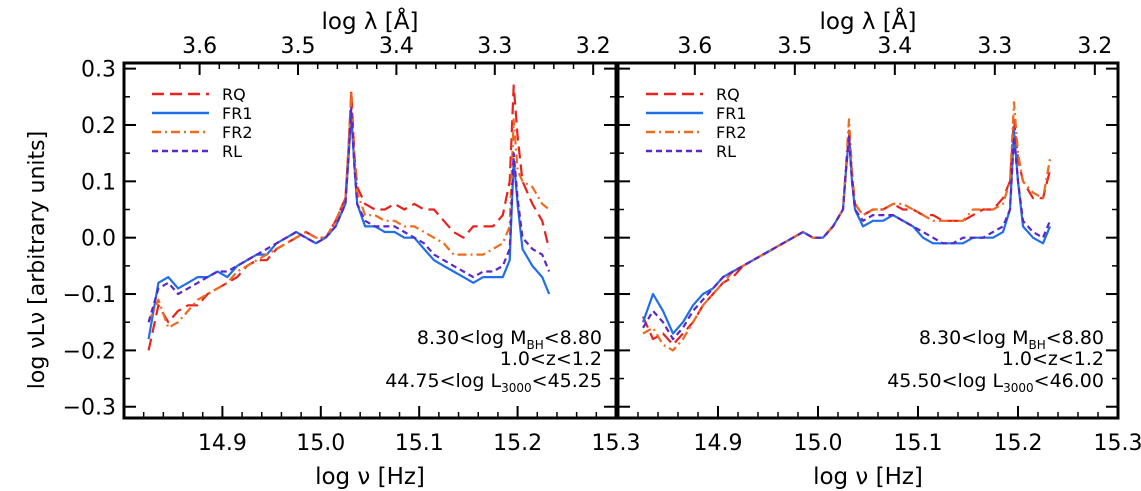 This screenshot has width=1141, height=491. Describe the element at coordinates (98, 182) in the screenshot. I see `y-tick-label: 0.1` at that location.